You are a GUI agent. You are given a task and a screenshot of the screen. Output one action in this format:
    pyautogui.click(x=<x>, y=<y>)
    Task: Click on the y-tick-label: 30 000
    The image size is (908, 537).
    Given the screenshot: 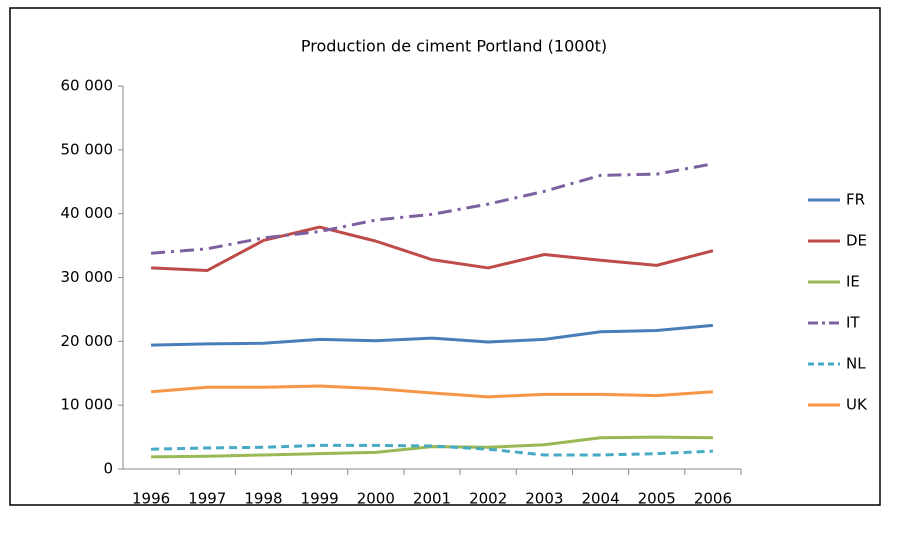 What is the action you would take?
    pyautogui.click(x=87, y=277)
    